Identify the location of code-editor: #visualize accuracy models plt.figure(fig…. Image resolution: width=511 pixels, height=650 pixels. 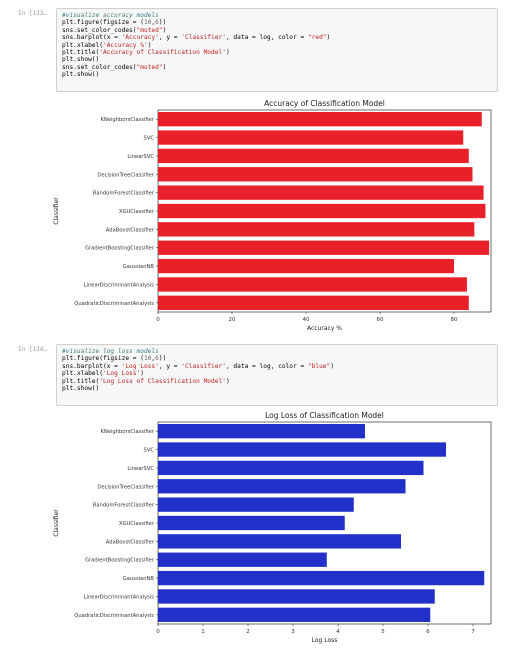
(277, 50).